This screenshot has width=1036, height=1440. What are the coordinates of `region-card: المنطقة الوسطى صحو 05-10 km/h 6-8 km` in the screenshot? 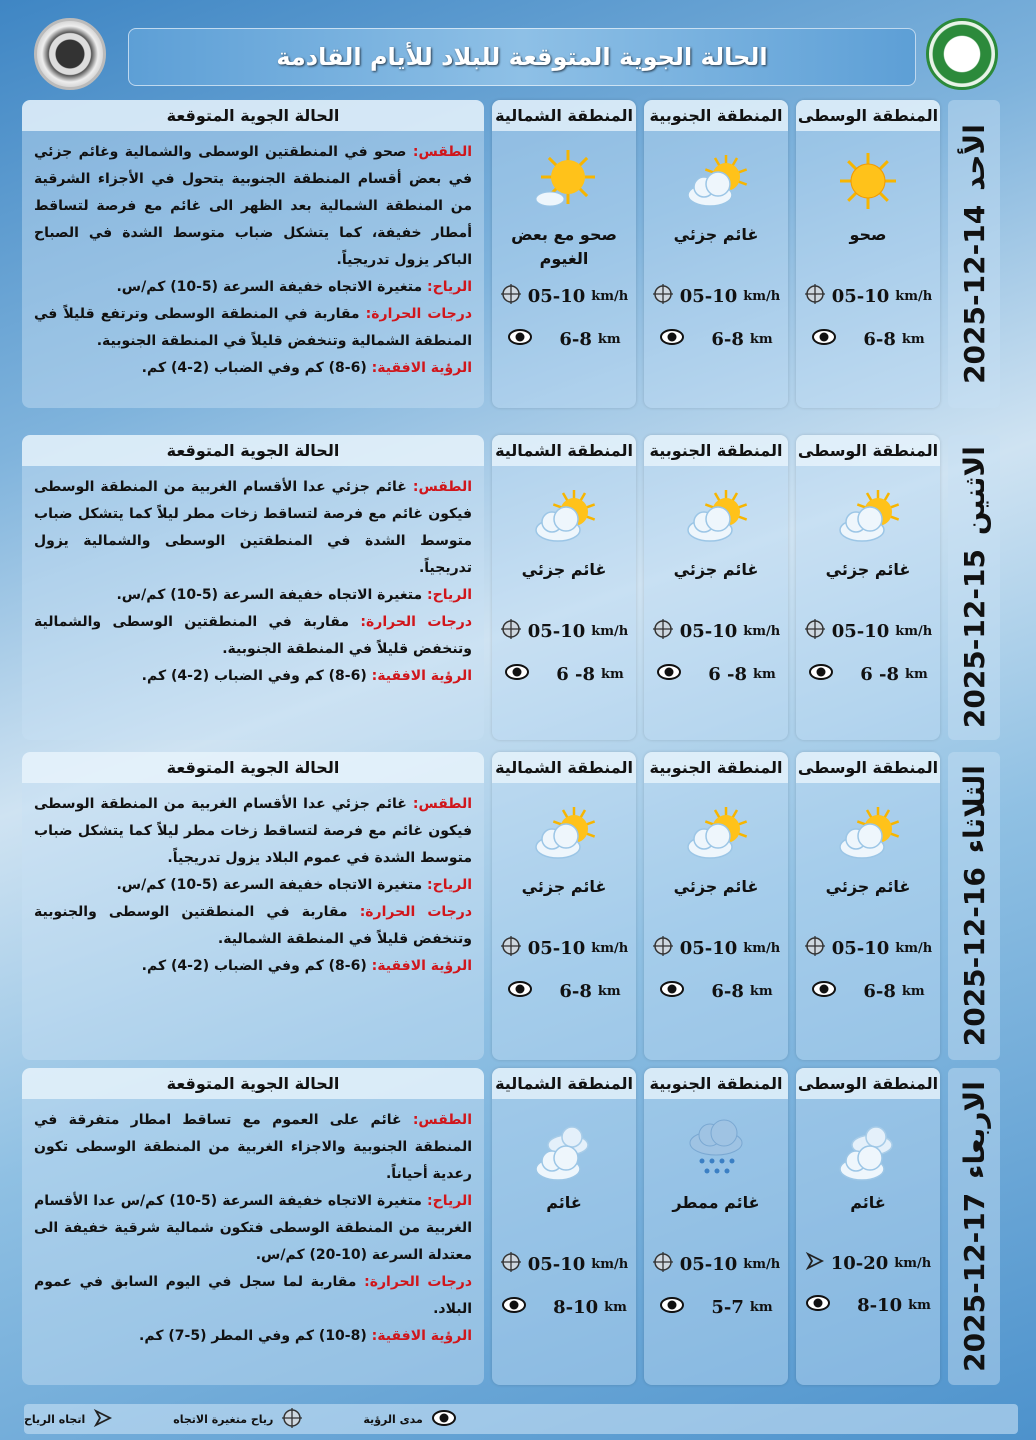 It's located at (868, 254).